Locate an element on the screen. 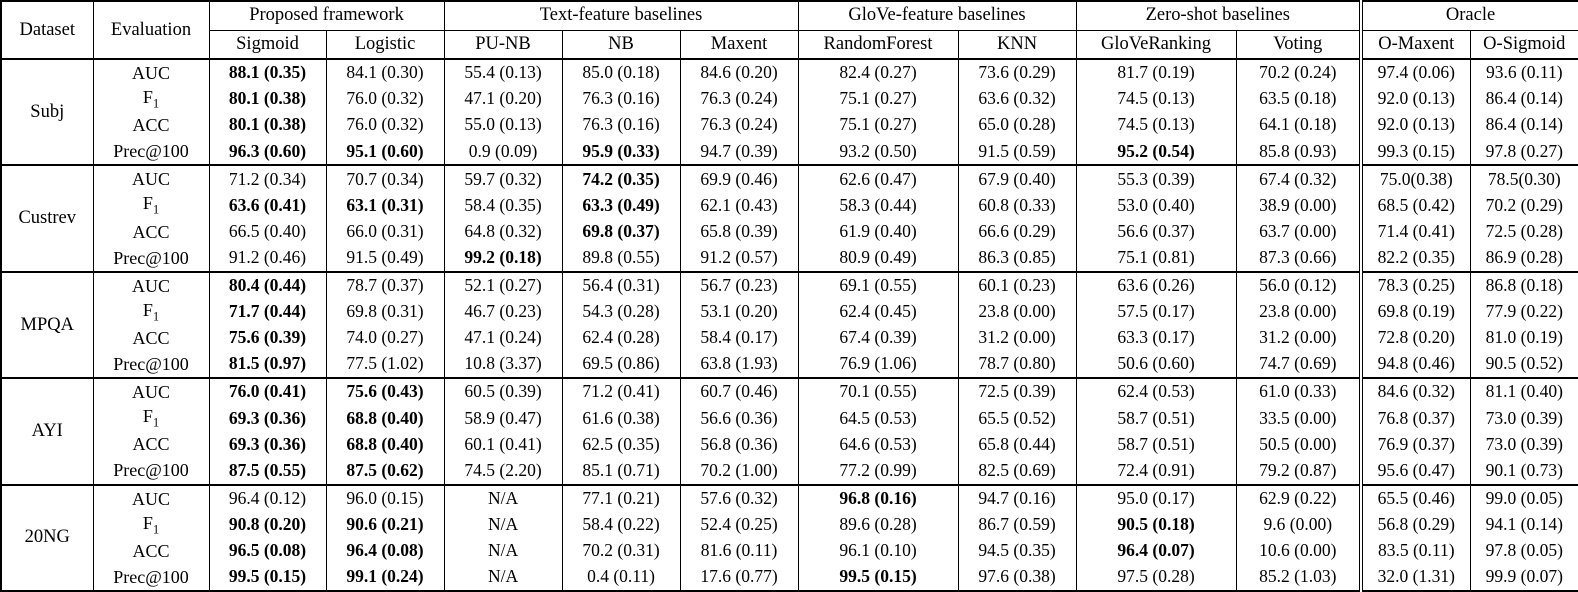 The width and height of the screenshot is (1578, 592). value-cell: 97.4 (0.06) is located at coordinates (1415, 72).